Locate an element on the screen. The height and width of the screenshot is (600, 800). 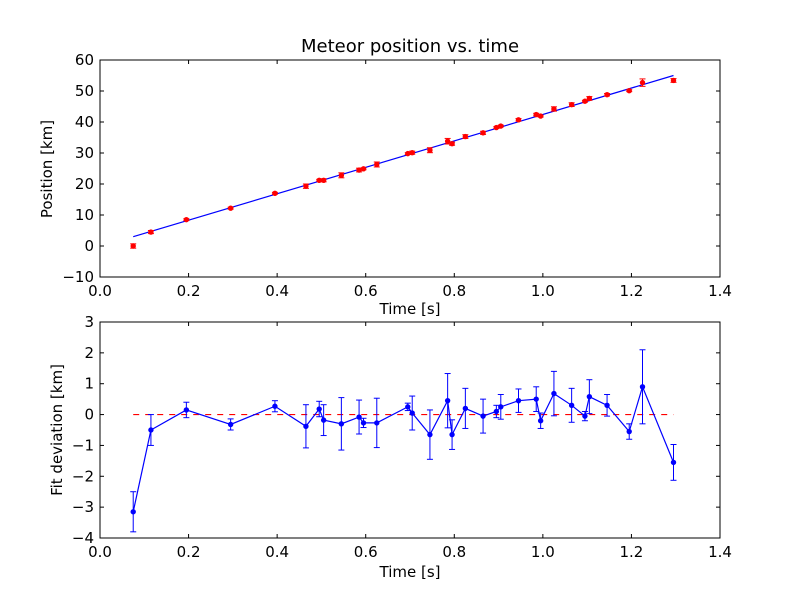
x-axis-label: Time [s] is located at coordinates (410, 572).